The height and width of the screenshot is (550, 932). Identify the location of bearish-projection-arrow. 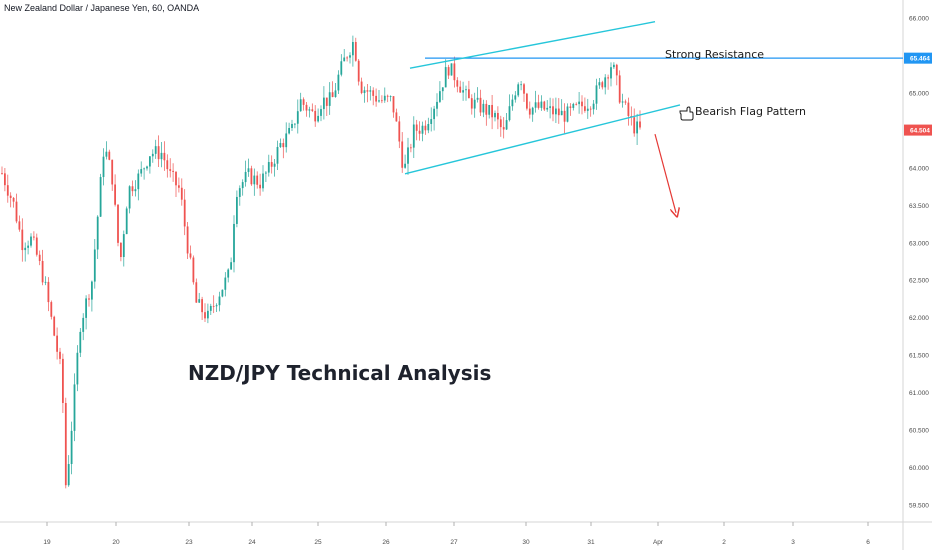
(665, 173).